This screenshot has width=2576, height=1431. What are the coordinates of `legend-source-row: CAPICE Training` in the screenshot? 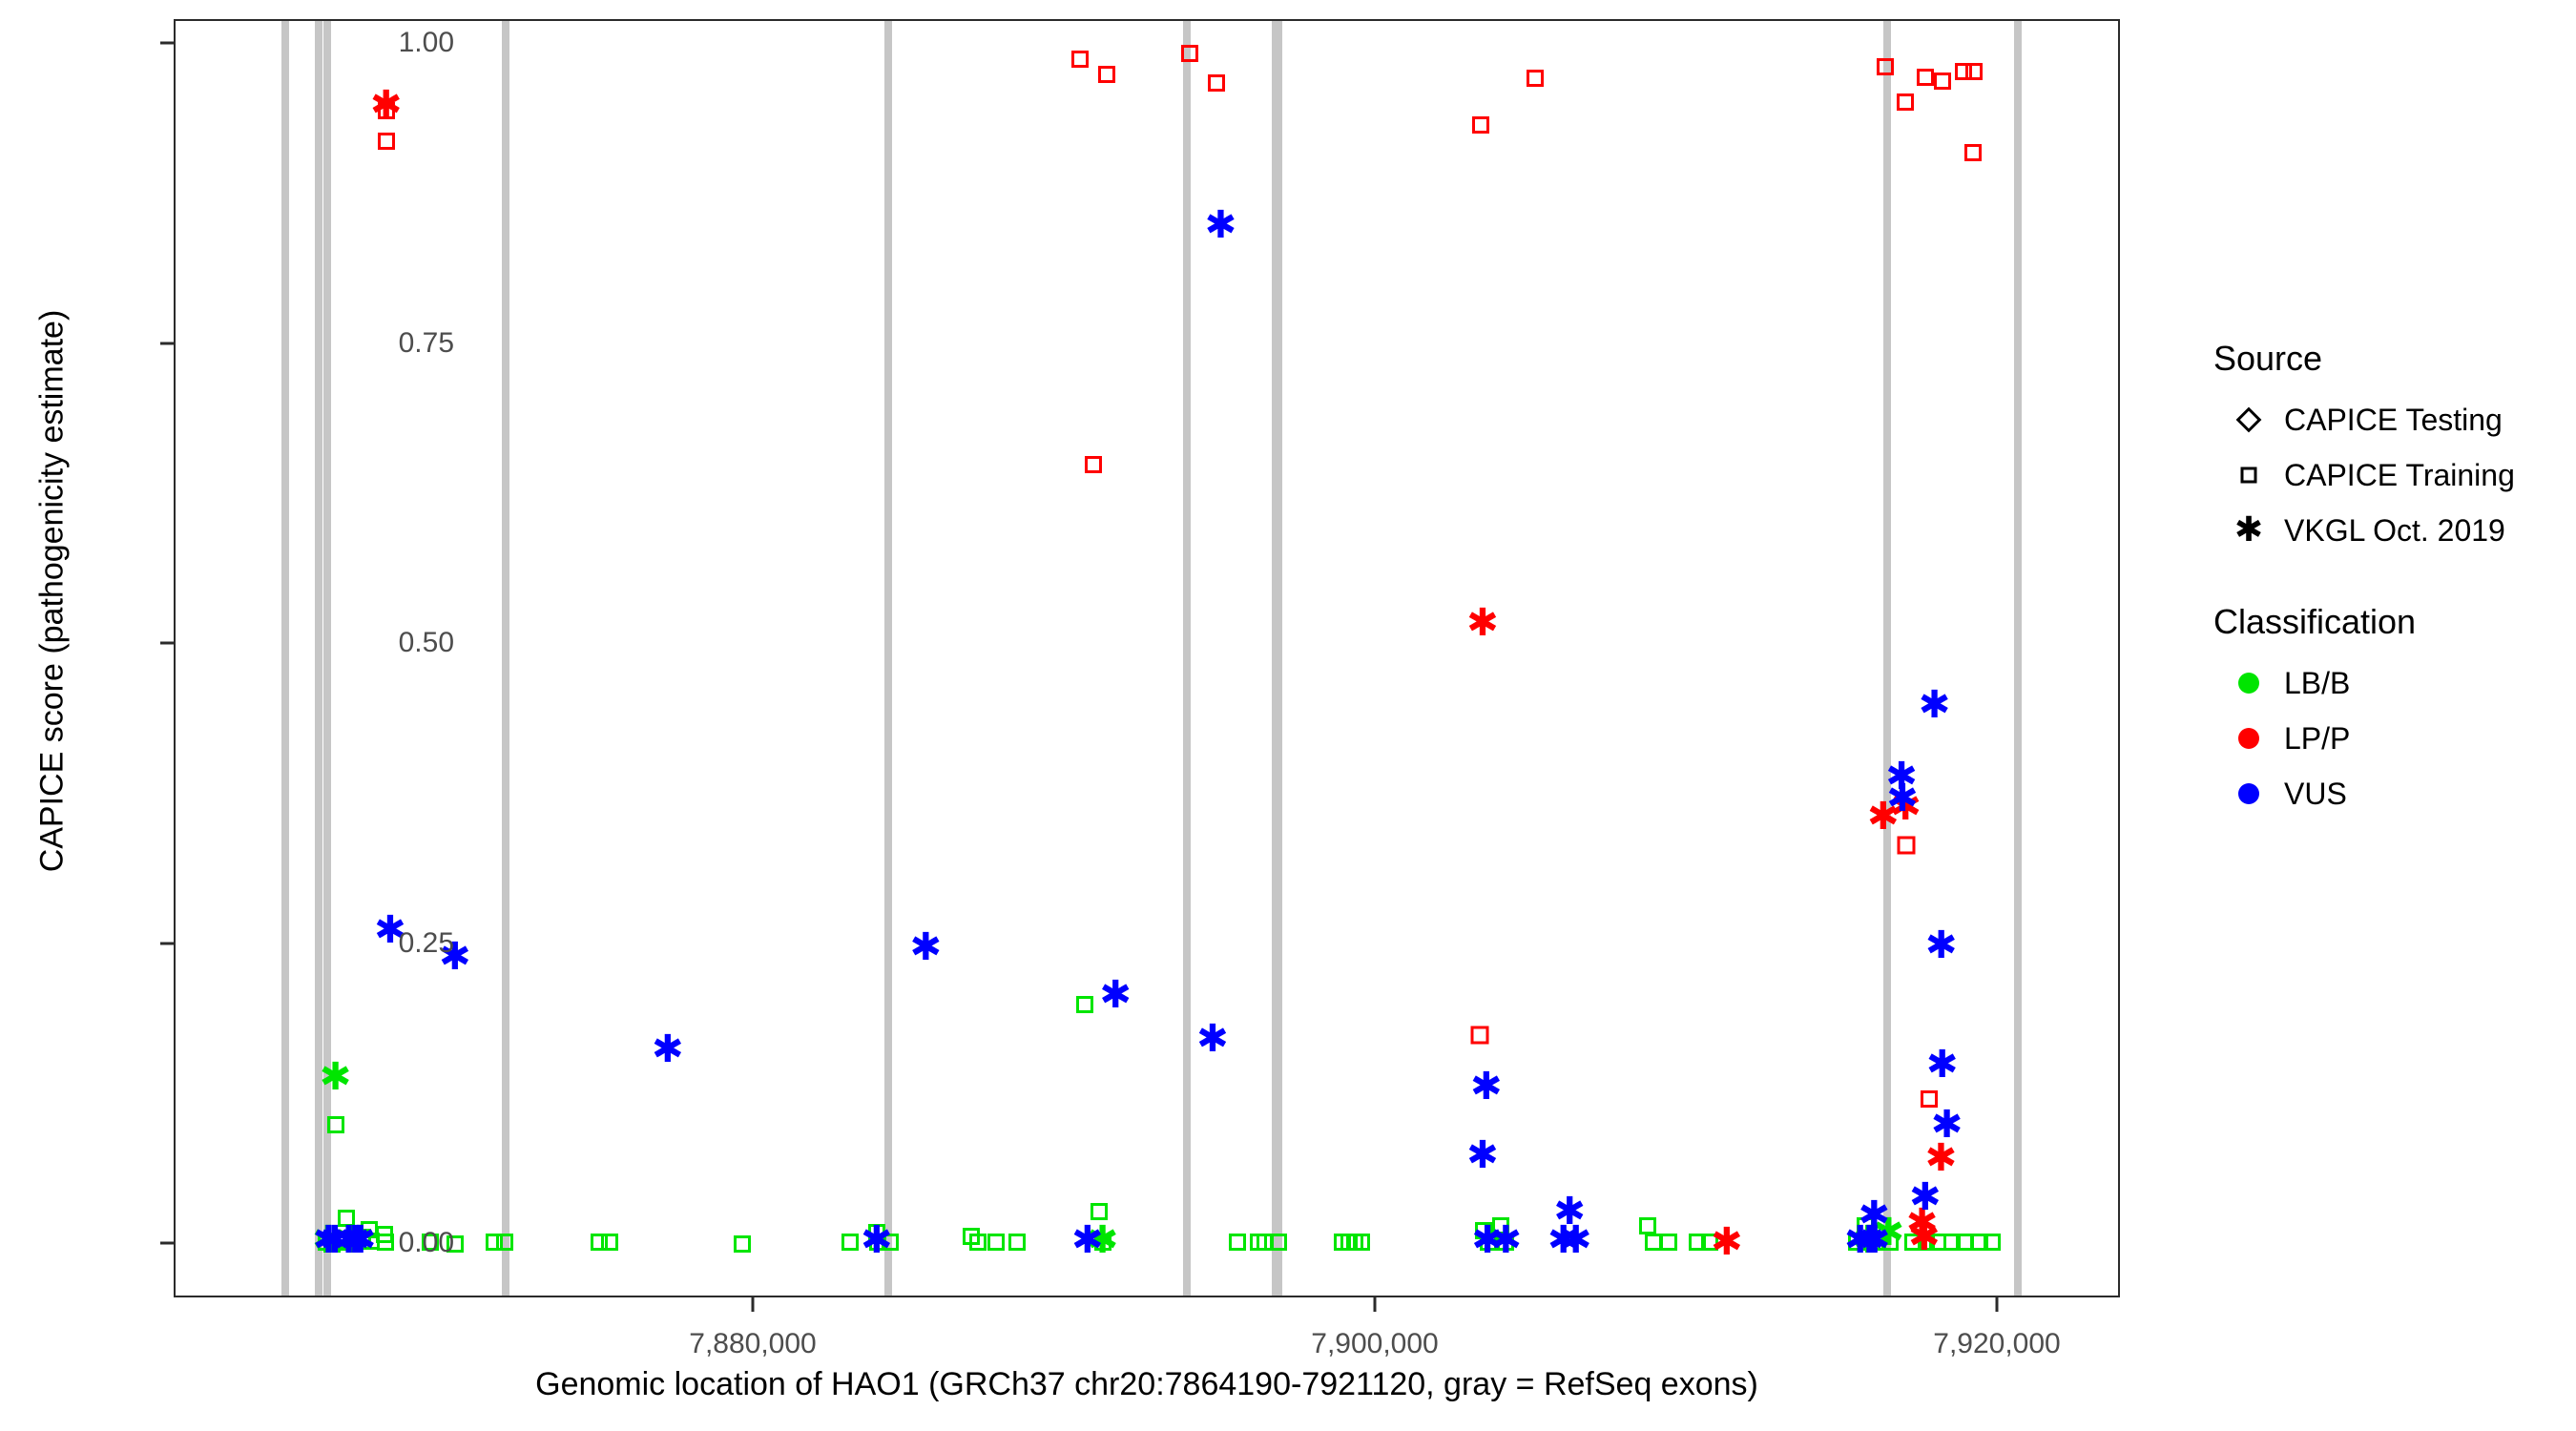 It's located at (2389, 475).